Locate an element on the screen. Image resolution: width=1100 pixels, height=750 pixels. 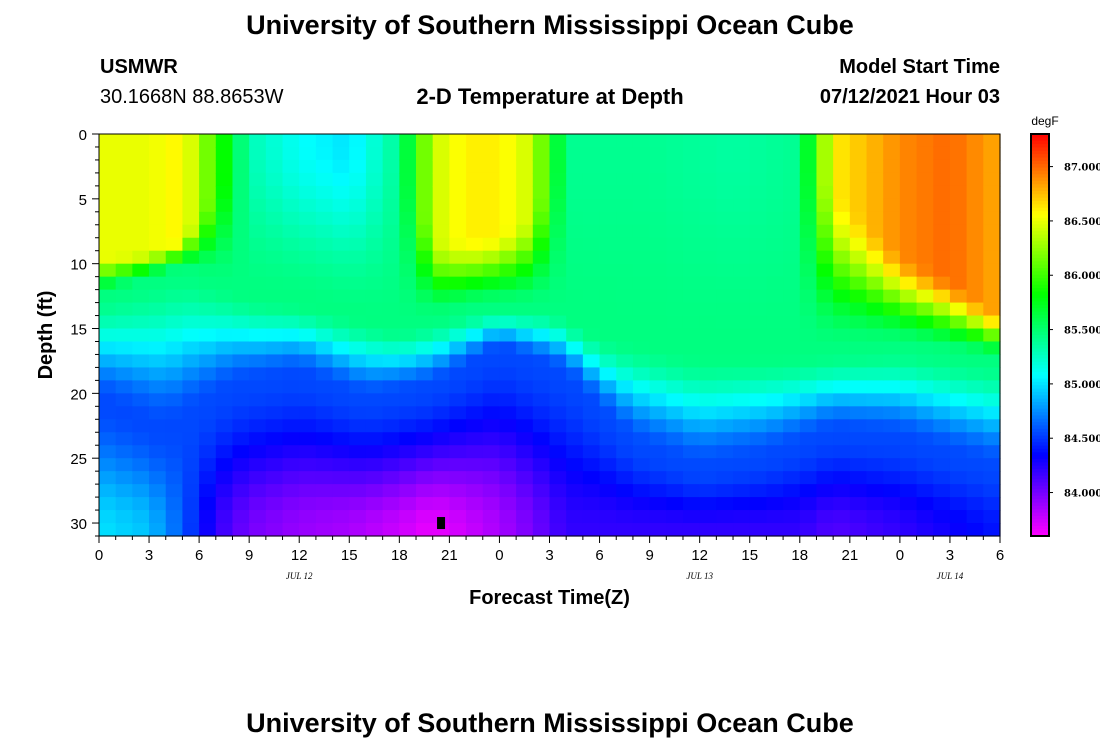
x-tick-label: 3 is located at coordinates (549, 555).